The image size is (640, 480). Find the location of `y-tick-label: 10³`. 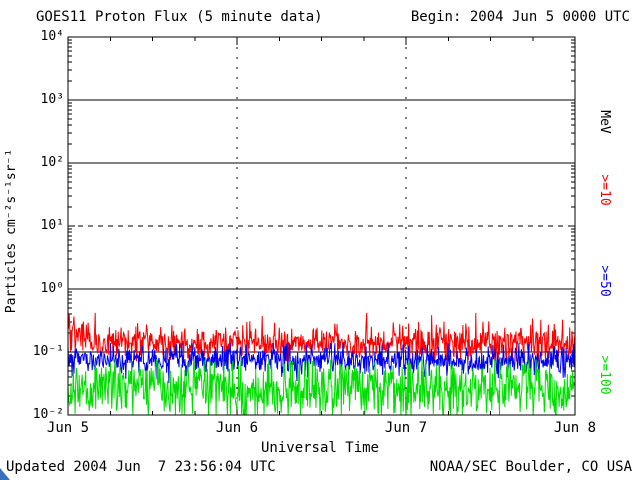

y-tick-label: 10³ is located at coordinates (52, 99).